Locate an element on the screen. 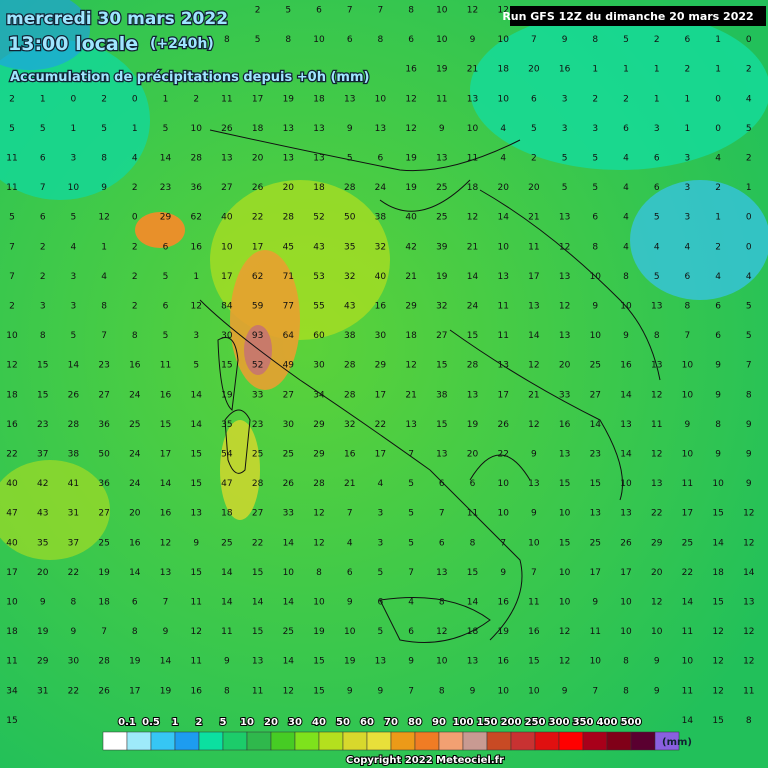 The image size is (768, 768). legend-label: 250 is located at coordinates (535, 722).